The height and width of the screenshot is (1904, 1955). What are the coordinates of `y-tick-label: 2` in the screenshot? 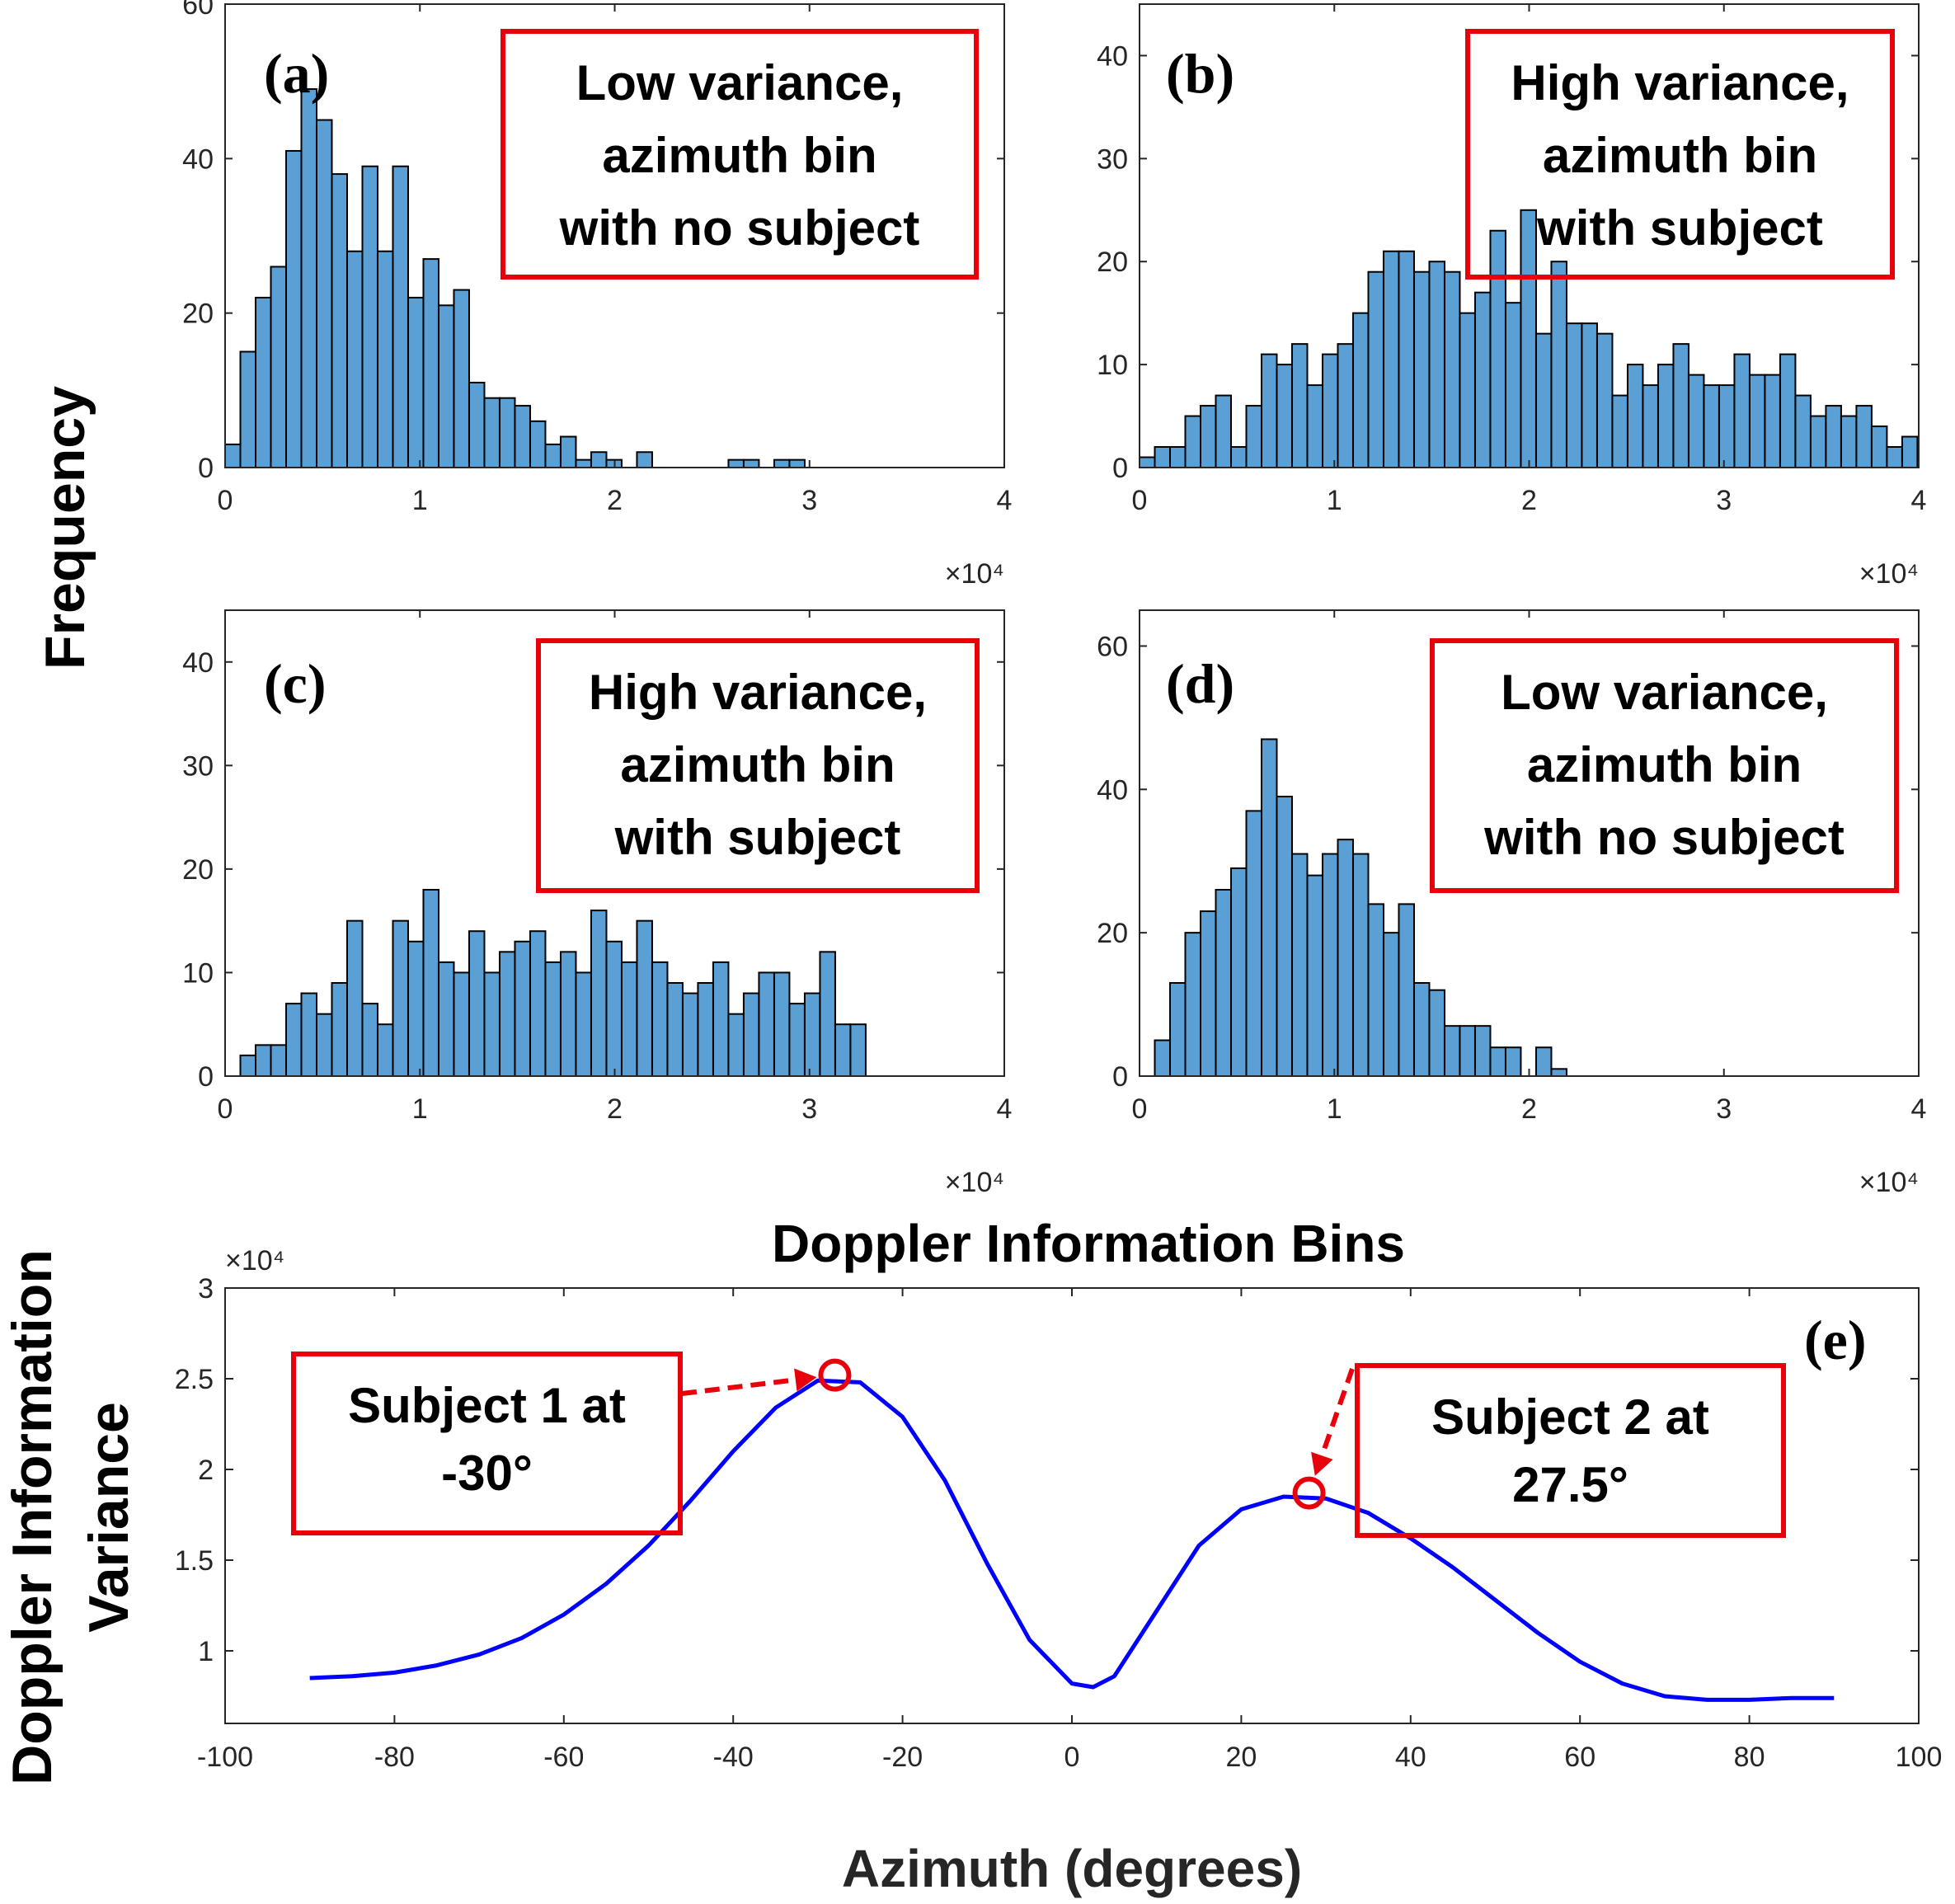 It's located at (206, 1470).